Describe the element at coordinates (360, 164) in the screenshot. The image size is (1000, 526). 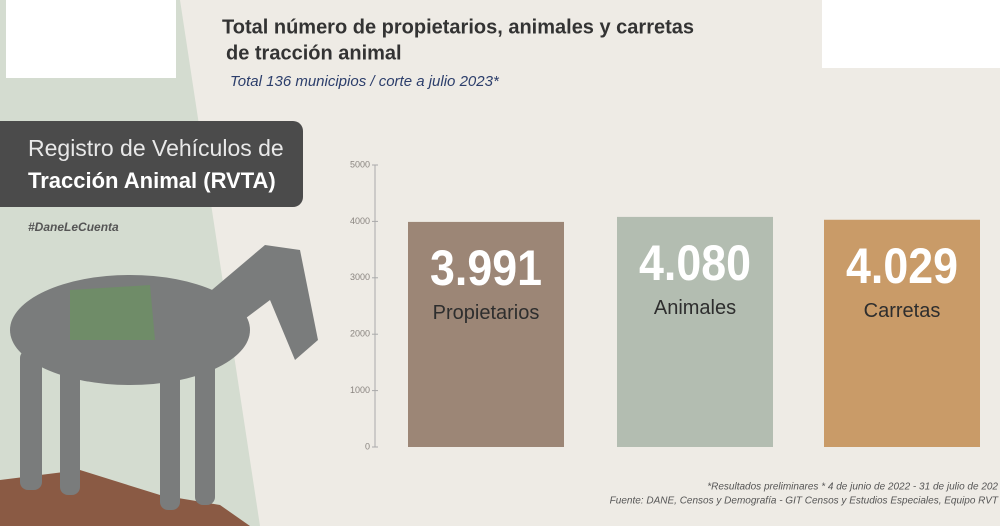
I see `y-tick-label: 5000` at that location.